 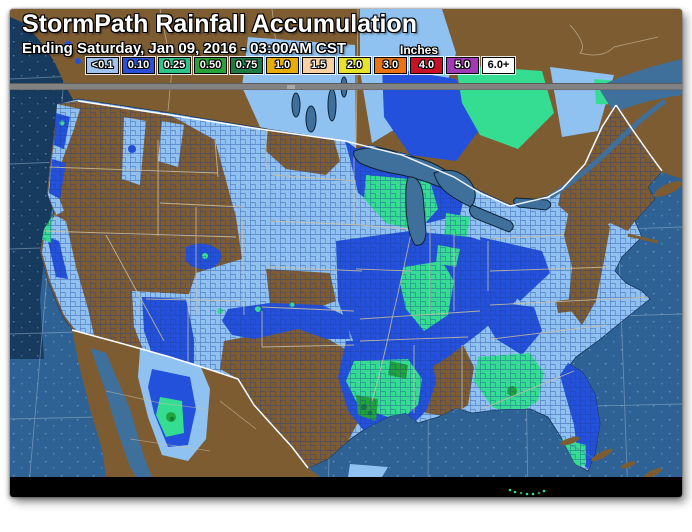 What do you see at coordinates (462, 65) in the screenshot?
I see `legend-item-10: 5.0` at bounding box center [462, 65].